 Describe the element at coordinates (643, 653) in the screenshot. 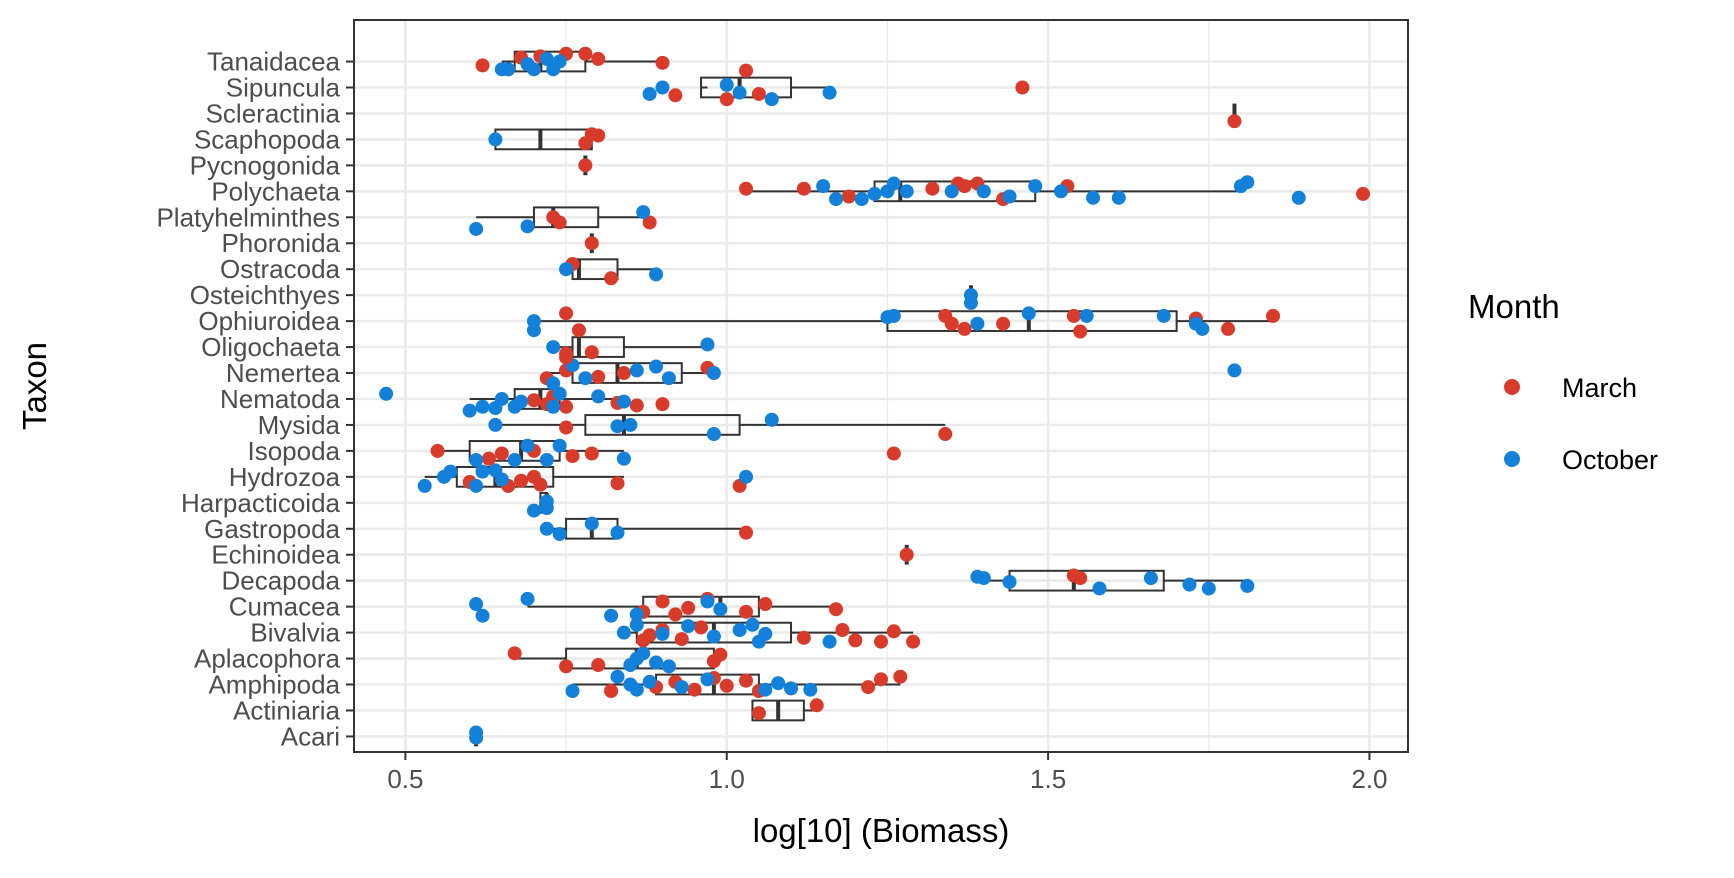

I see `point-aplacophora-october` at that location.